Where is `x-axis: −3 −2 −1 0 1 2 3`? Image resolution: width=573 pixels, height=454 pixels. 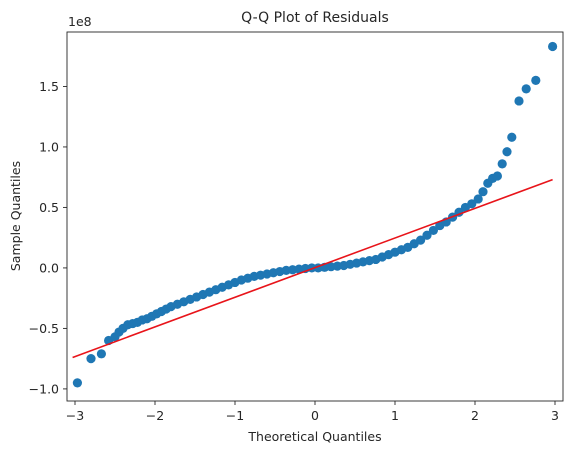
x-axis: −3 −2 −1 0 1 2 3 is located at coordinates (312, 412).